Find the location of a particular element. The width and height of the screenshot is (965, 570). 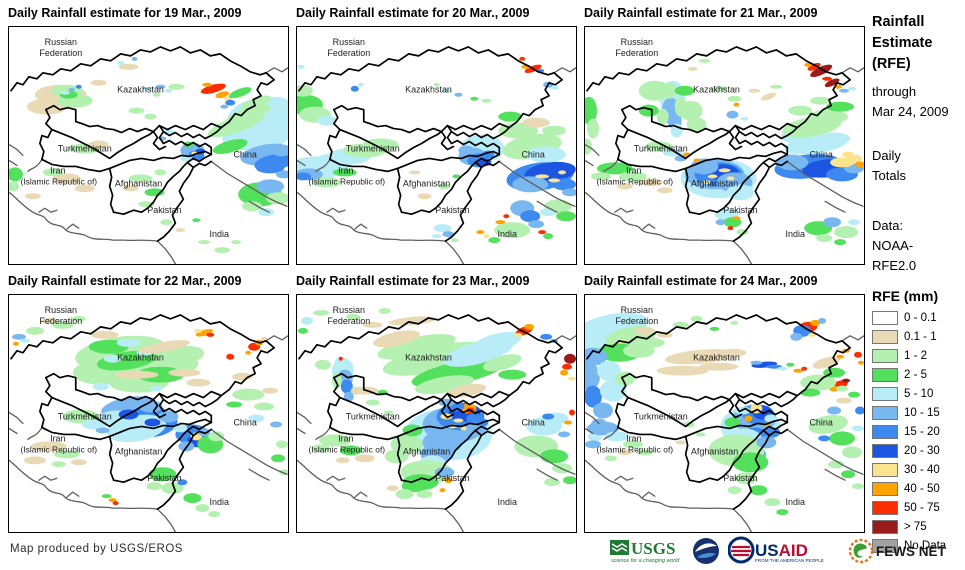

fewsnet-logo: FEWS NET is located at coordinates (906, 551).